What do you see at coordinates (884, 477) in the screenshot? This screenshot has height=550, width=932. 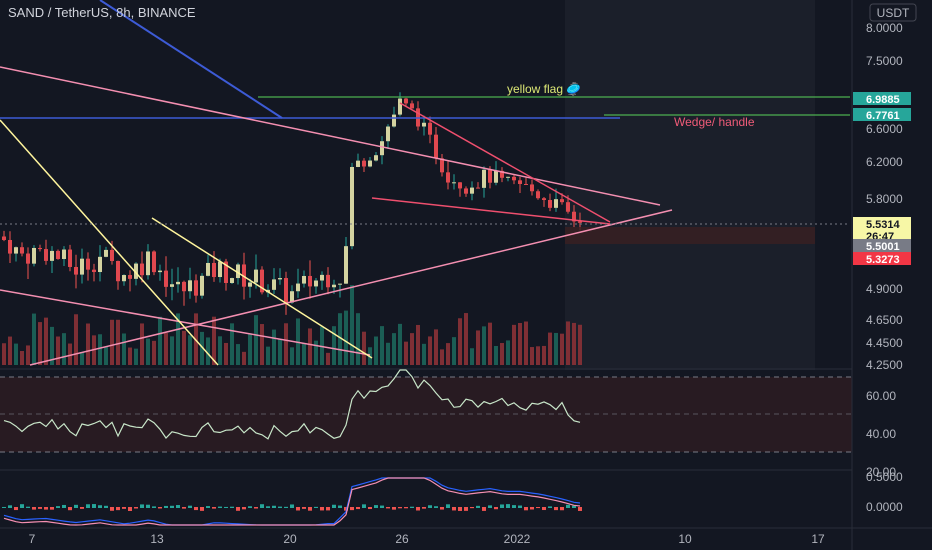 I see `macd-tick: 0.5000` at bounding box center [884, 477].